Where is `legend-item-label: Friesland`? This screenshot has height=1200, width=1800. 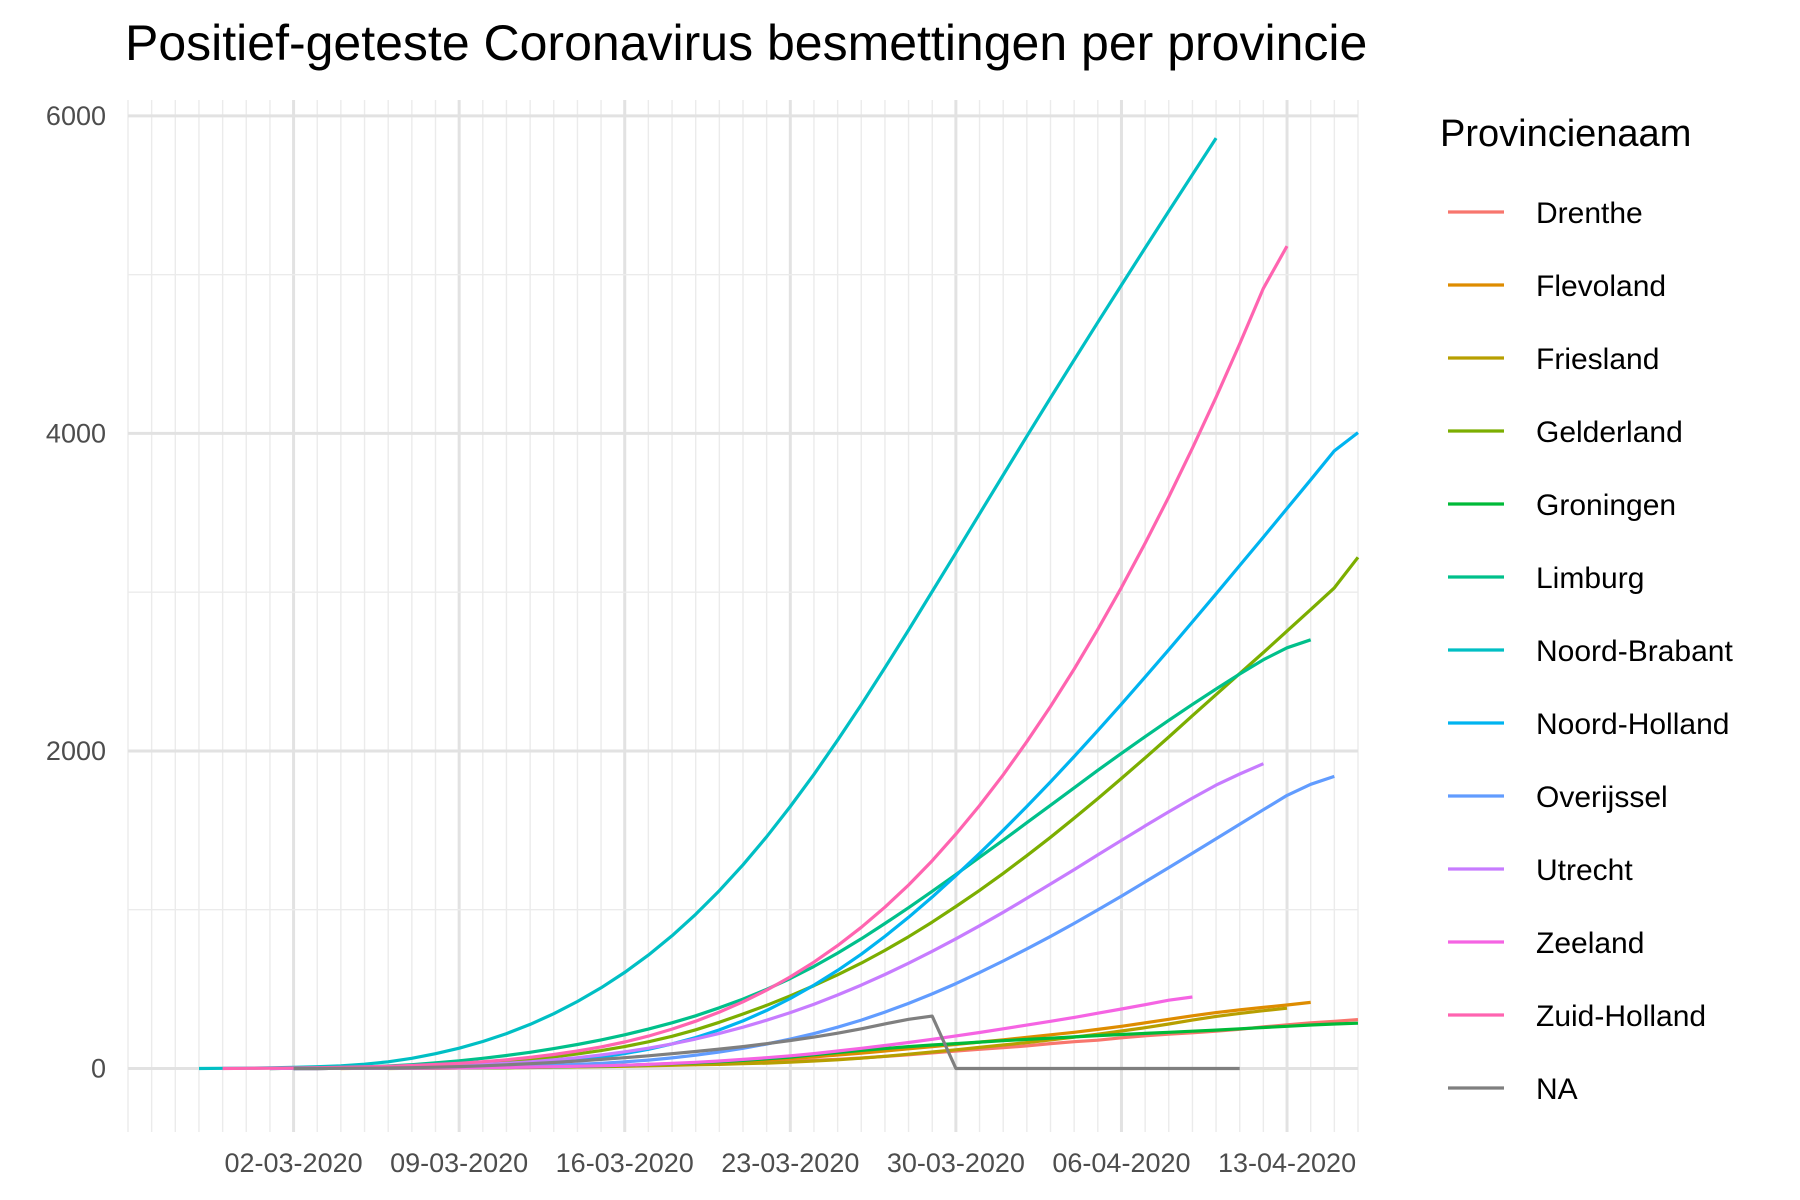 legend-item-label: Friesland is located at coordinates (1597, 359).